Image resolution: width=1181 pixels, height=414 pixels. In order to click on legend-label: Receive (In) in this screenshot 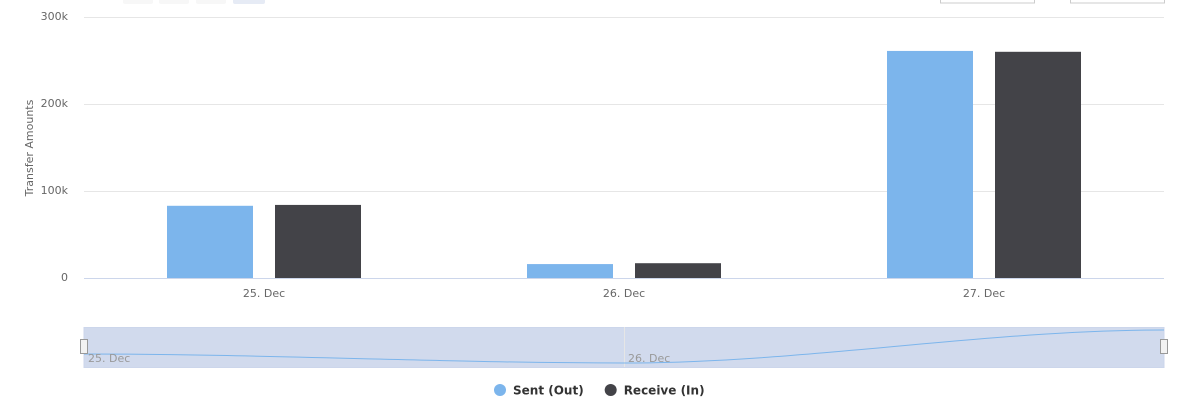, I will do `click(664, 391)`.